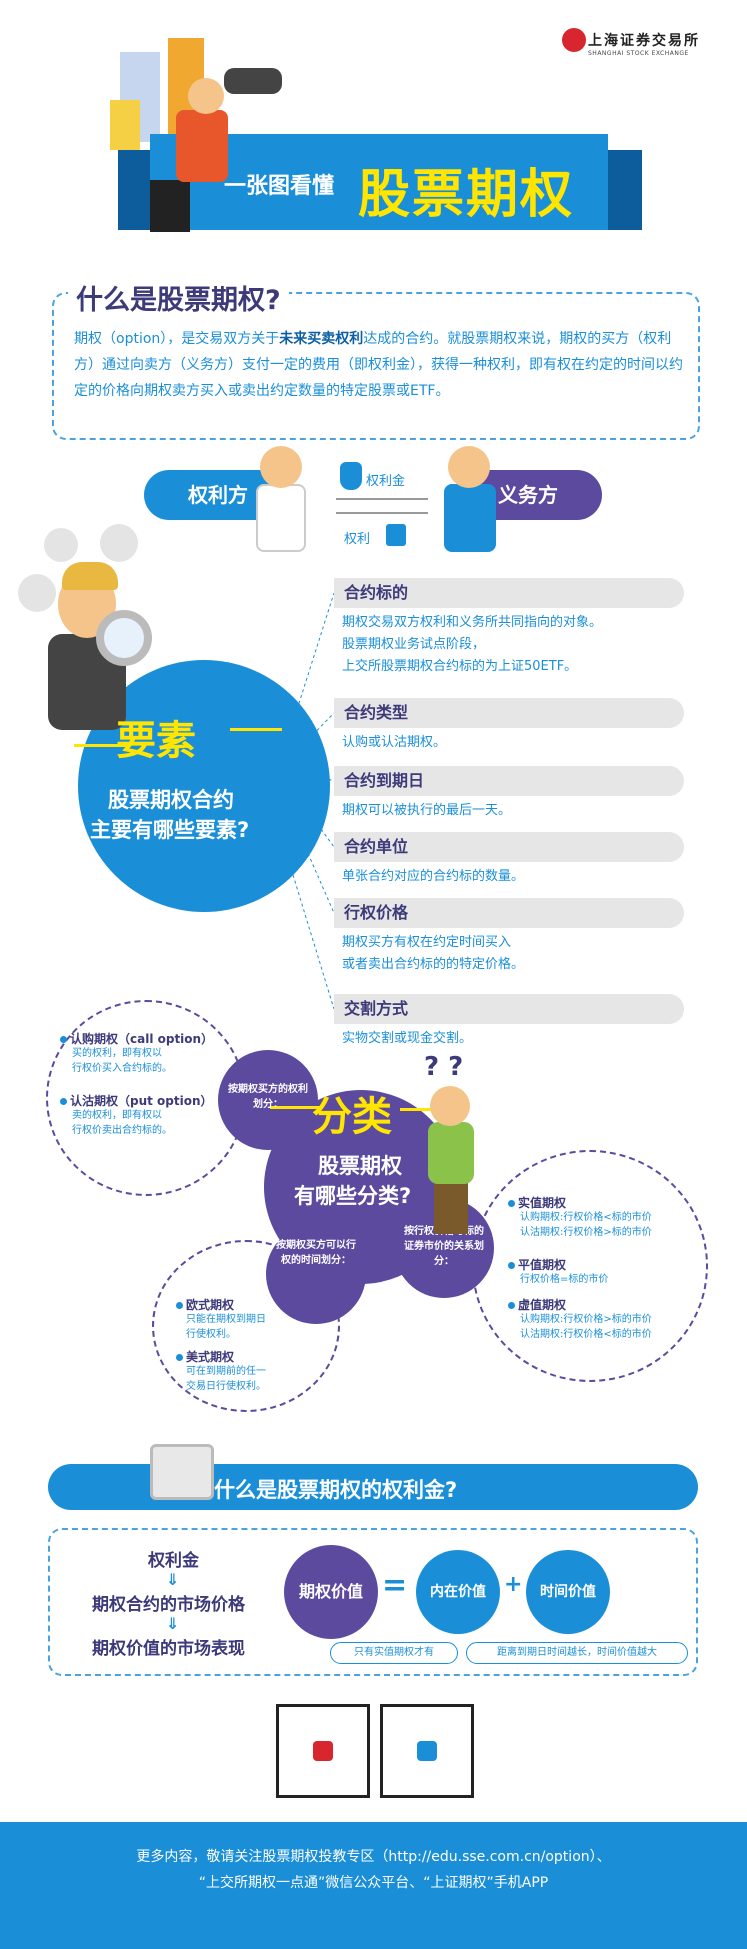 The width and height of the screenshot is (747, 1949). I want to click on element-title: 行权价格, so click(509, 913).